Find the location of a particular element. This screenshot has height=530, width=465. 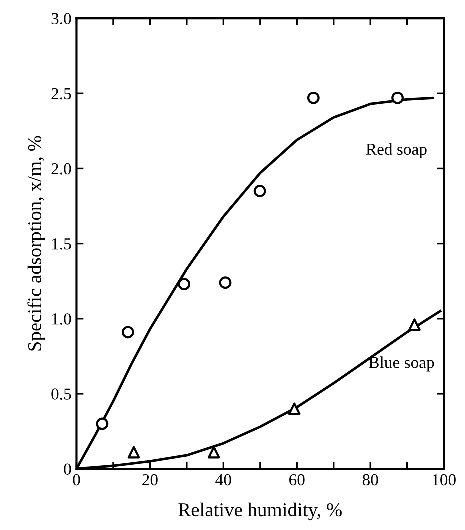

x-tick-label: 100 is located at coordinates (444, 480).